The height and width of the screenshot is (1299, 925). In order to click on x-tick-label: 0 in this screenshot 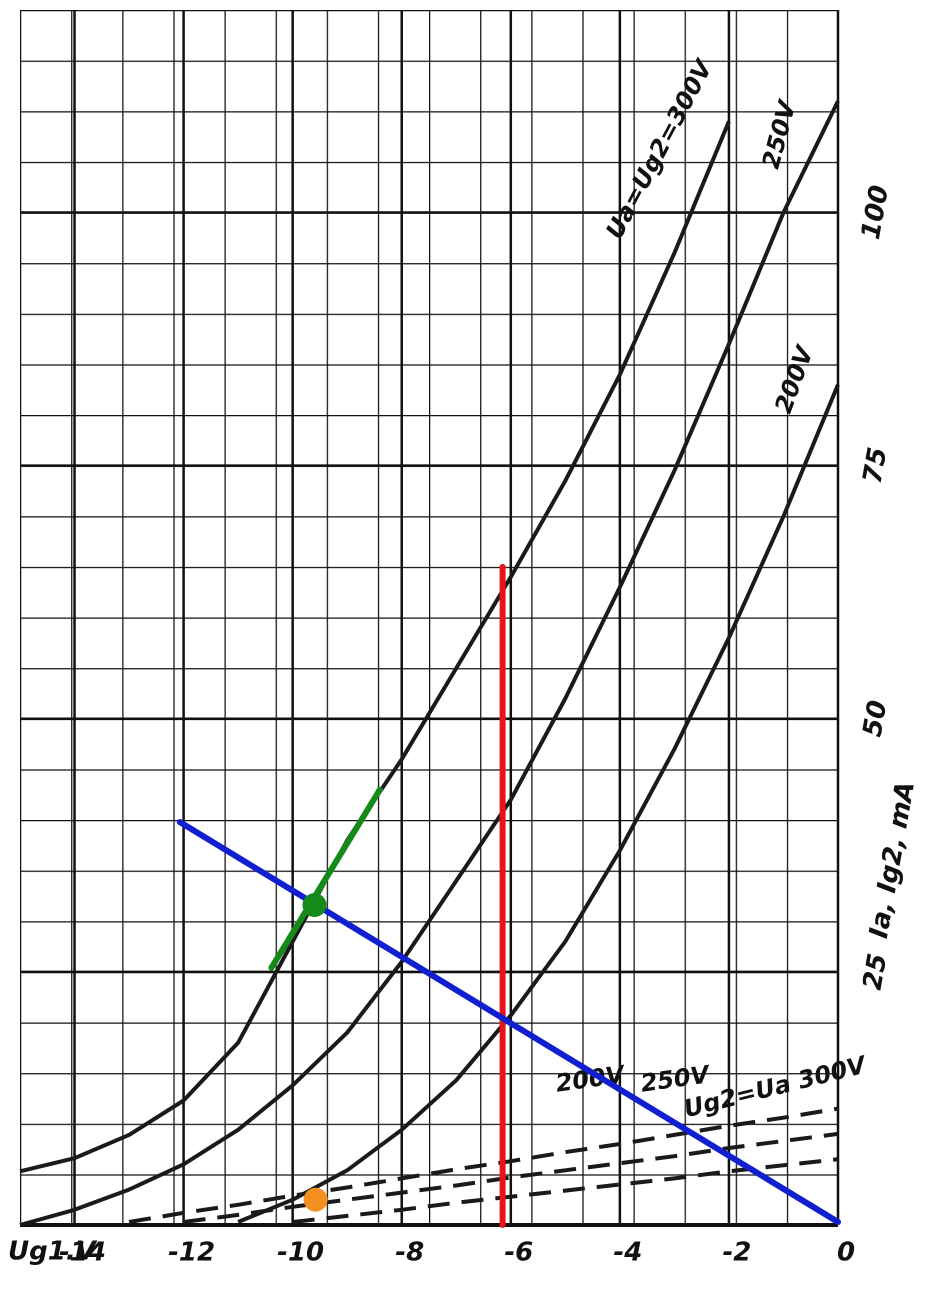, I will do `click(846, 1253)`.